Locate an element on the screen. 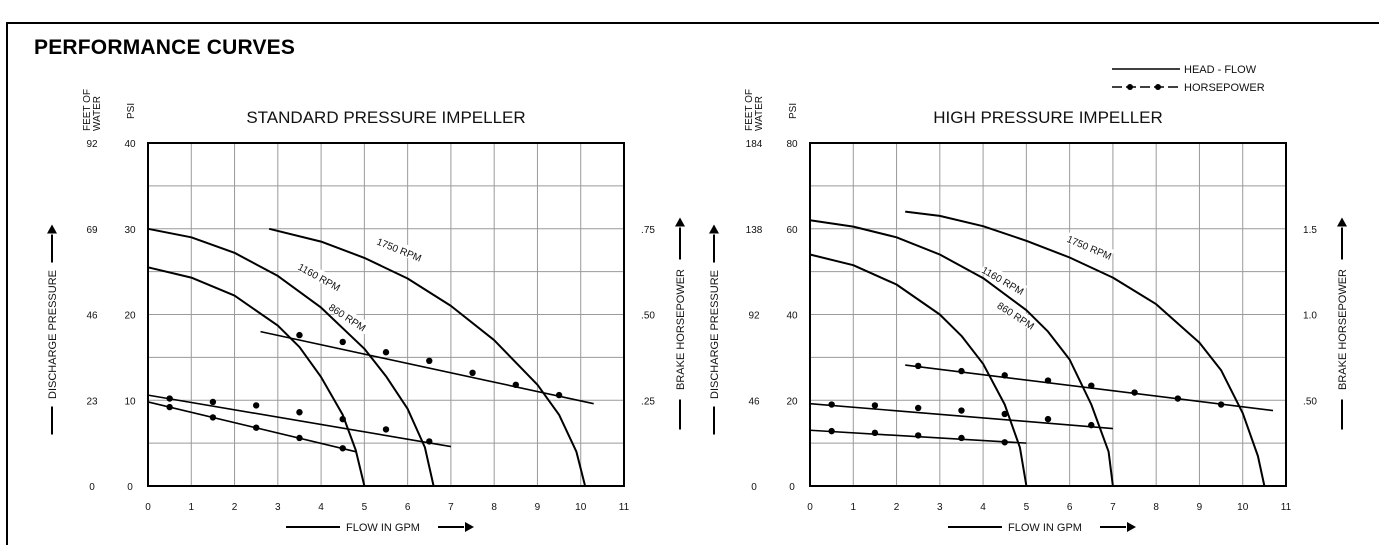 The width and height of the screenshot is (1387, 547). legend-horsepower-marker is located at coordinates (1158, 87).